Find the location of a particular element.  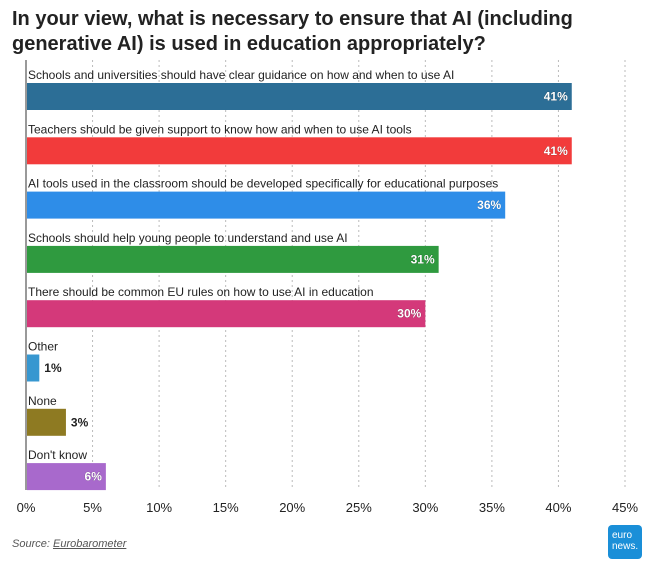

source-prefix: Source: is located at coordinates (31, 544).